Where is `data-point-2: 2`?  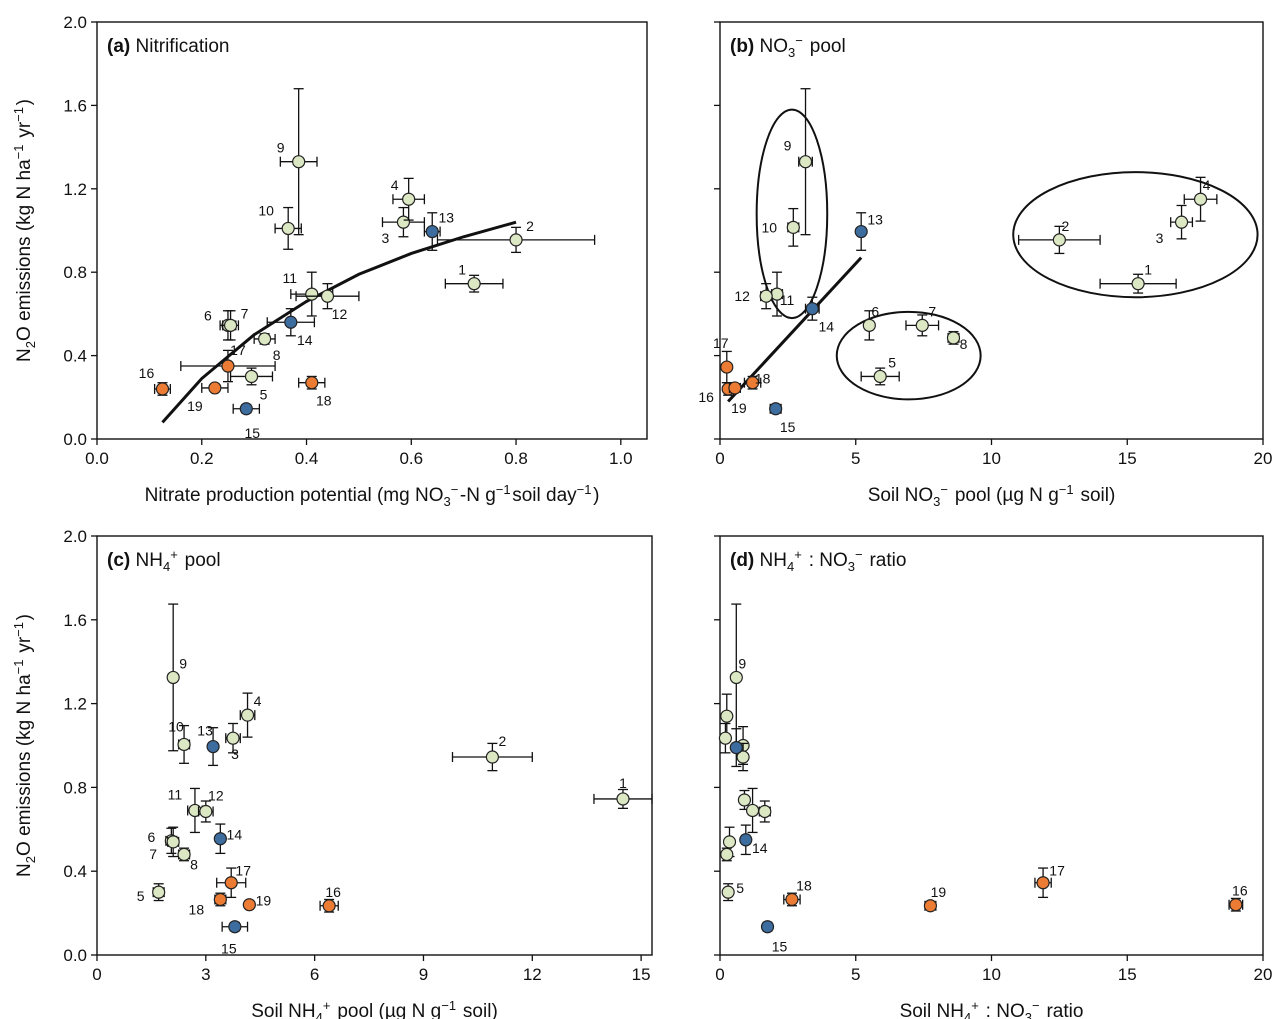 data-point-2: 2 is located at coordinates (492, 752).